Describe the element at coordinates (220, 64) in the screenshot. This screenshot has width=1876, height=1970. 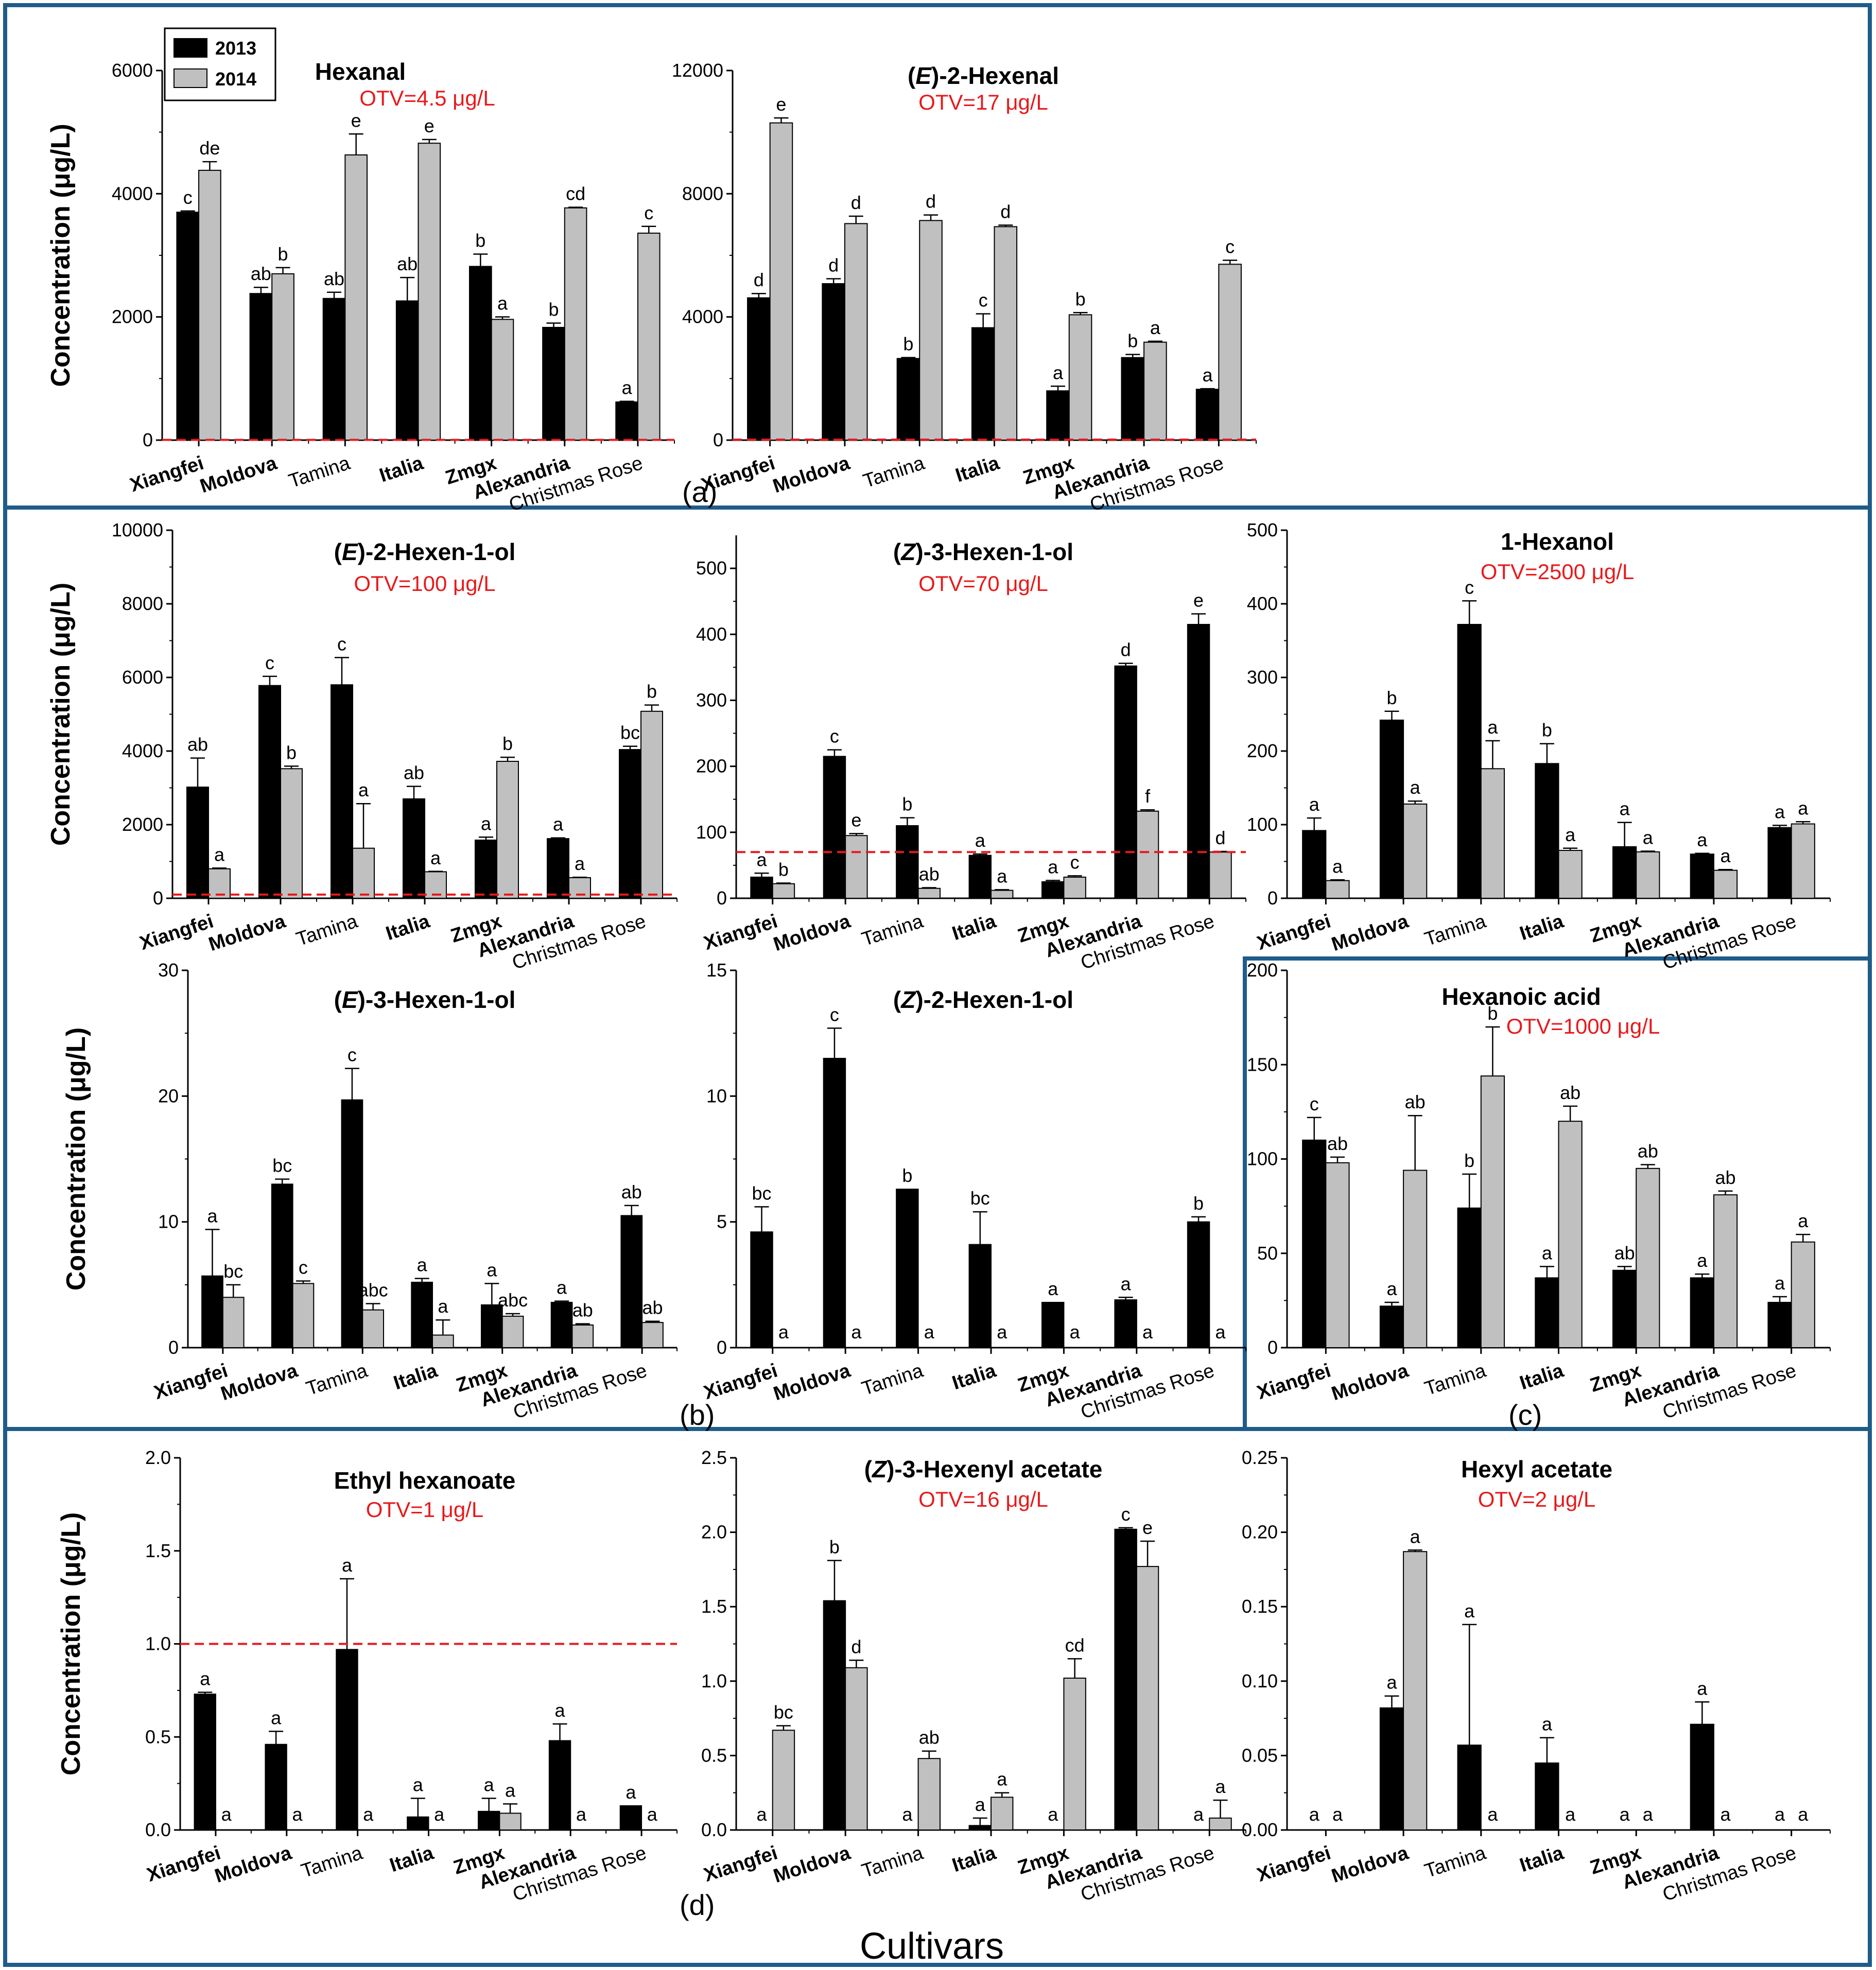
I see `legend: 2013 2014` at that location.